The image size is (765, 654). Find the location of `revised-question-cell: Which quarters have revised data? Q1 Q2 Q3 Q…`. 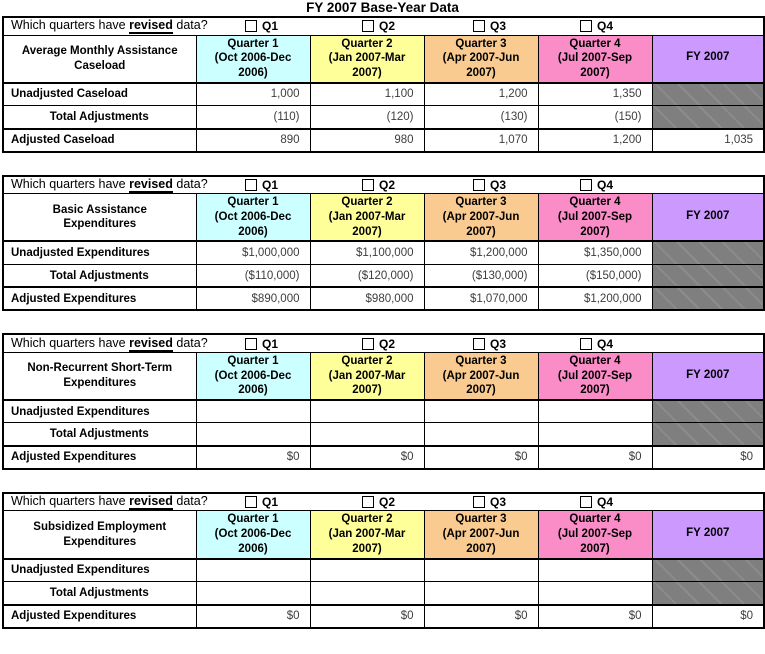

revised-question-cell: Which quarters have revised data? Q1 Q2 Q3 Q… is located at coordinates (383, 502).